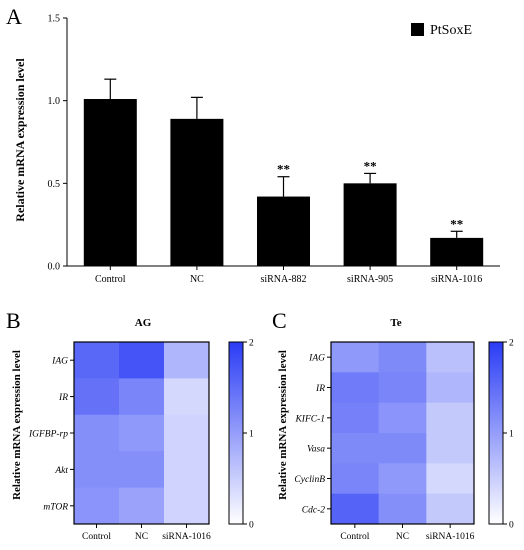  I want to click on legend-swatch, so click(417, 29).